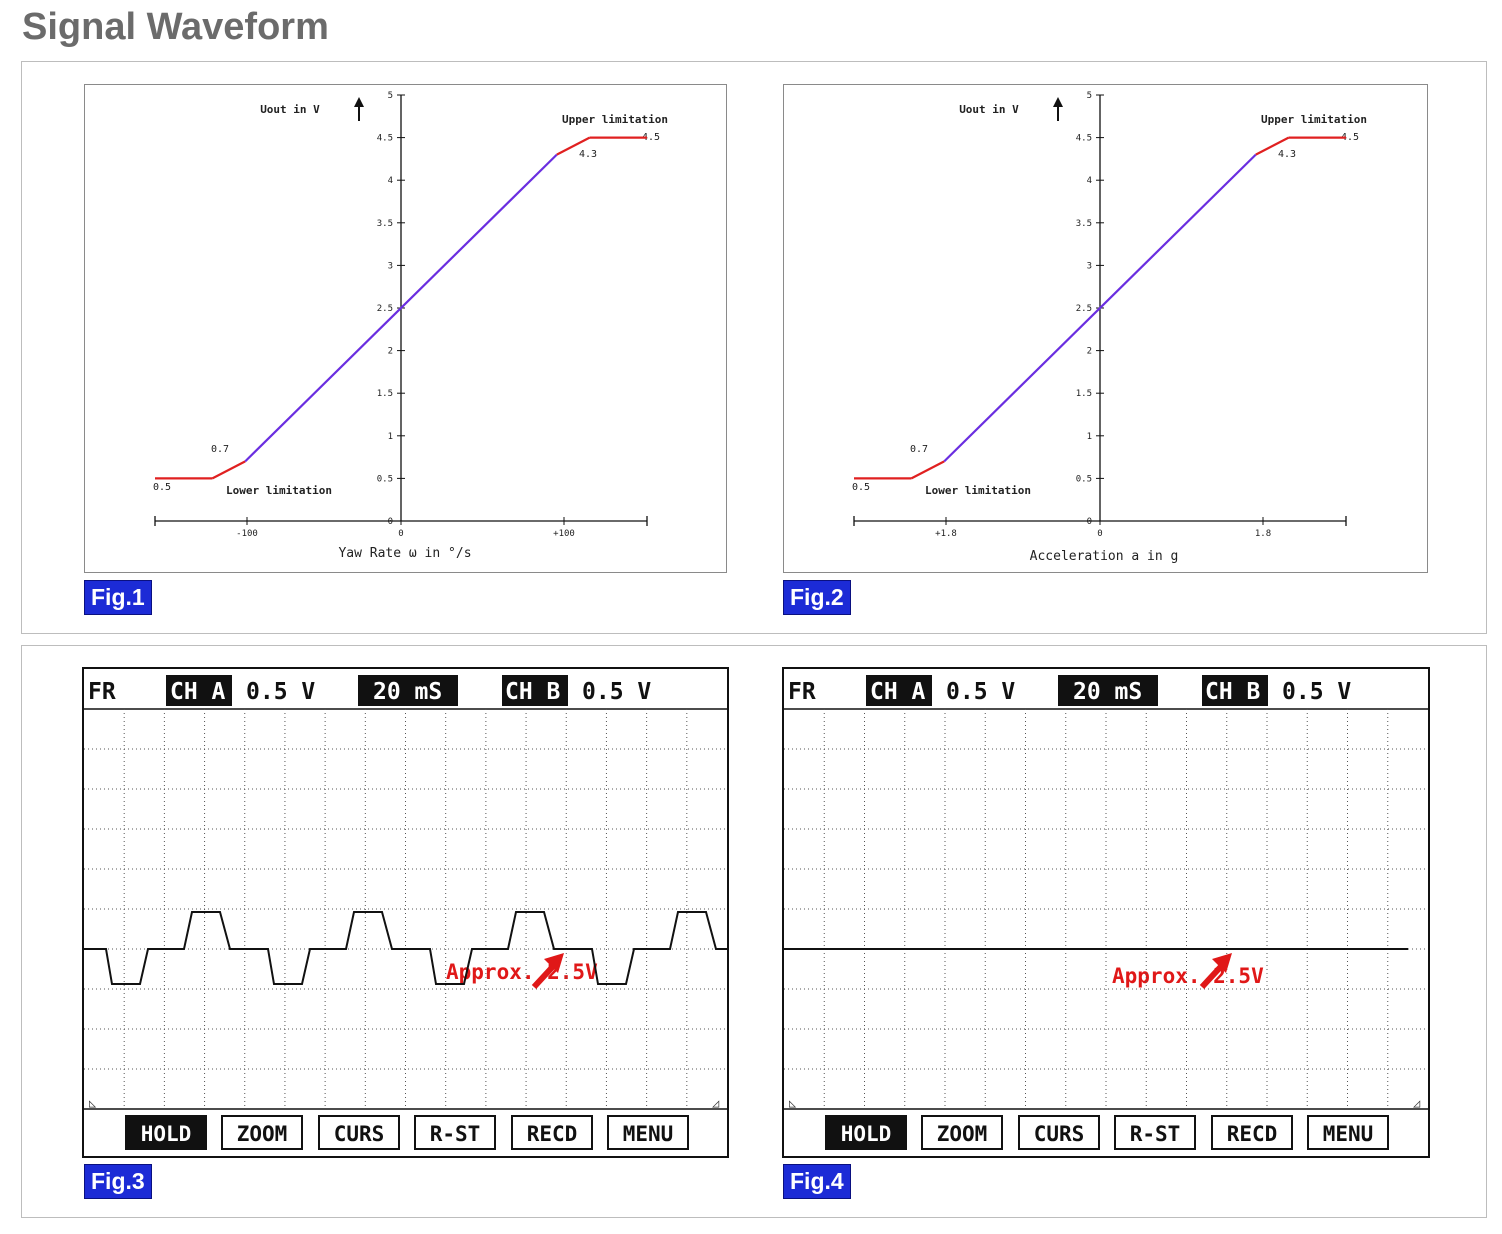 This screenshot has width=1502, height=1234. What do you see at coordinates (385, 309) in the screenshot?
I see `y-tick-label: 2.5` at bounding box center [385, 309].